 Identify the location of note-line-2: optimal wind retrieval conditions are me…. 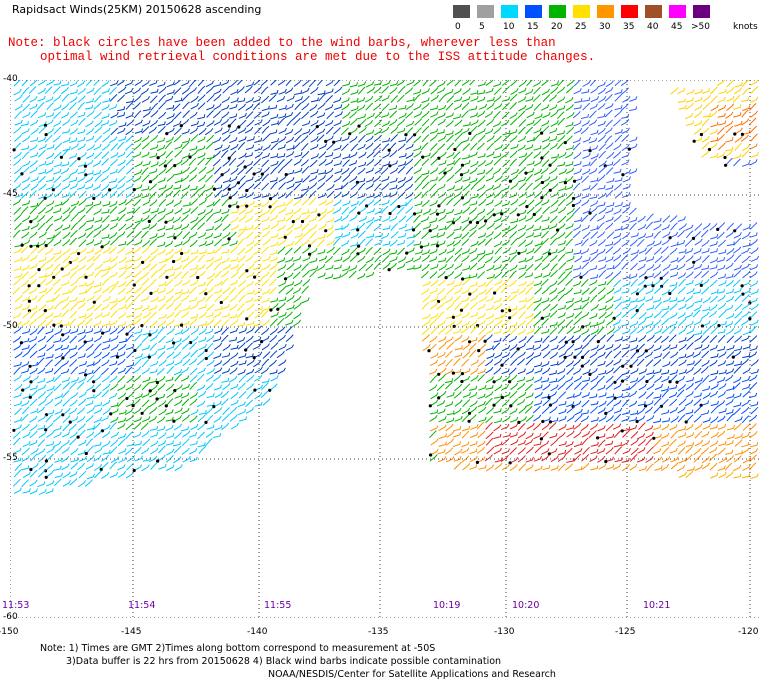
(318, 57).